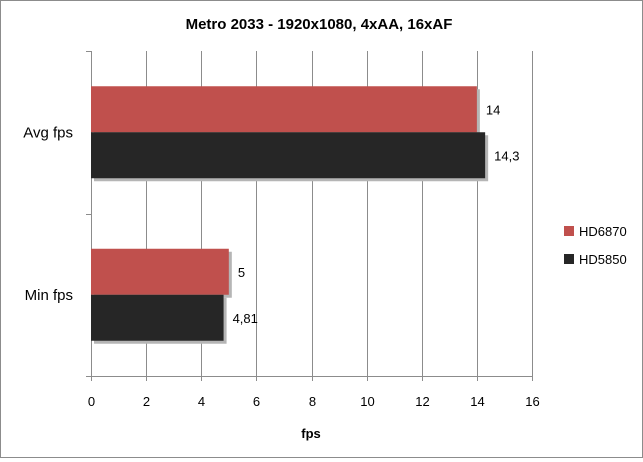  I want to click on x-tick-label-8: 16, so click(532, 401).